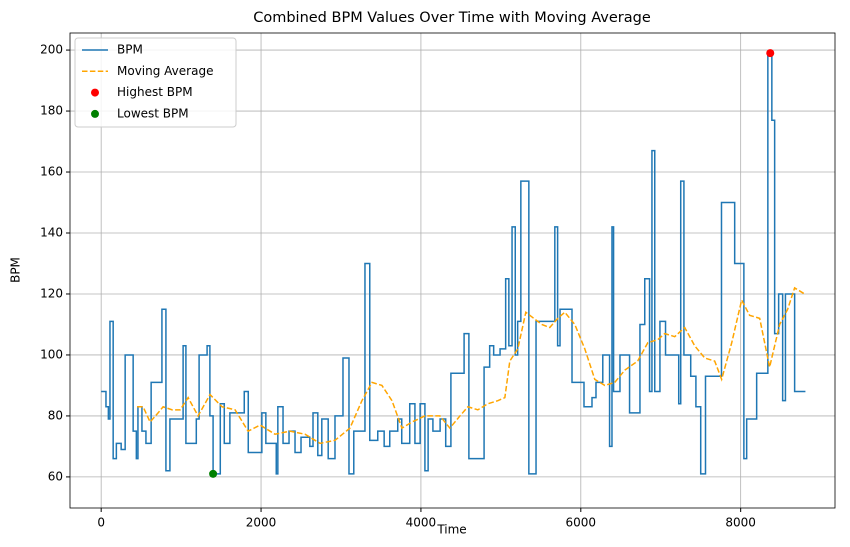 Image resolution: width=850 pixels, height=547 pixels. What do you see at coordinates (51, 293) in the screenshot?
I see `y-tick-label: 120` at bounding box center [51, 293].